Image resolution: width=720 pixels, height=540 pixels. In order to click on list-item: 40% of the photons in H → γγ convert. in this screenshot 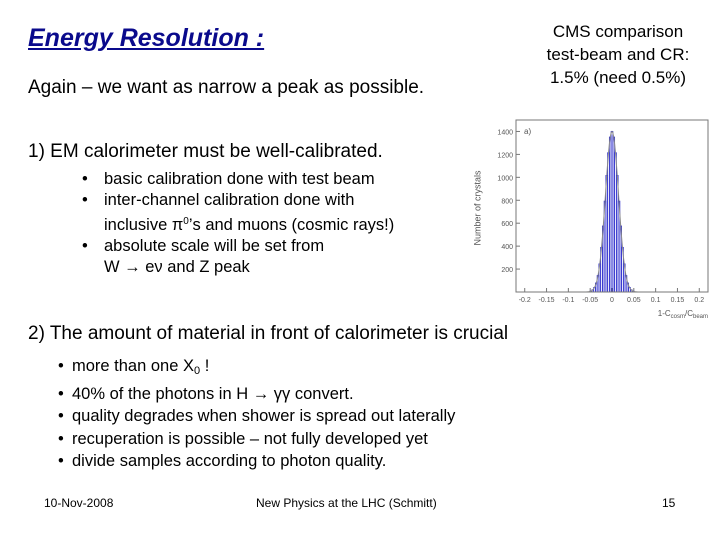, I will do `click(256, 394)`.